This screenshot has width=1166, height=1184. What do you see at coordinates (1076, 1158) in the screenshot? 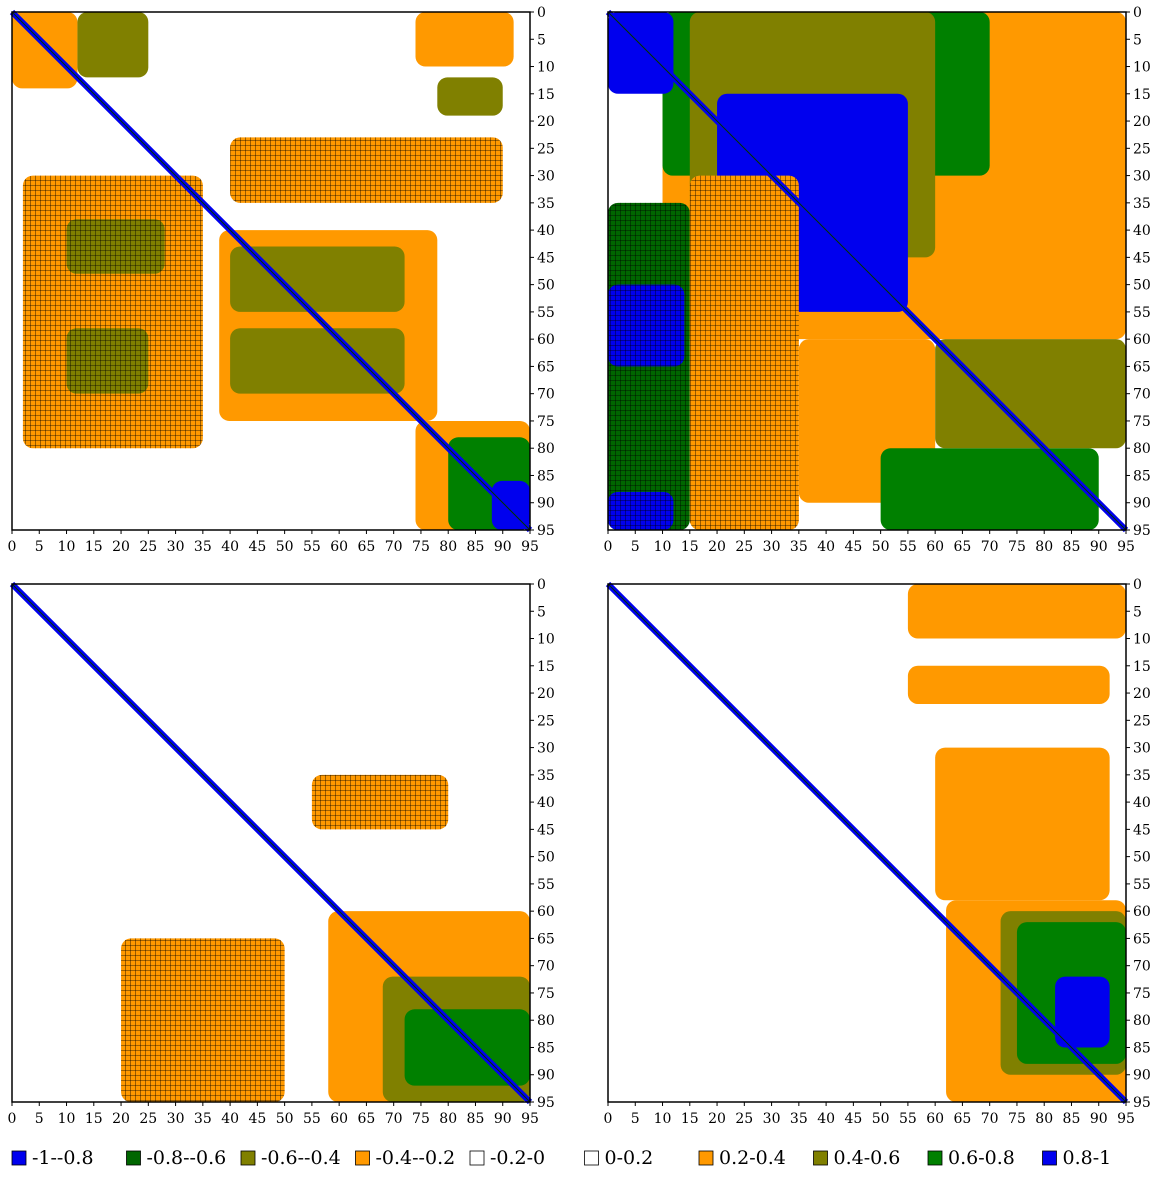
I see `legend-item: 0.8-1` at bounding box center [1076, 1158].